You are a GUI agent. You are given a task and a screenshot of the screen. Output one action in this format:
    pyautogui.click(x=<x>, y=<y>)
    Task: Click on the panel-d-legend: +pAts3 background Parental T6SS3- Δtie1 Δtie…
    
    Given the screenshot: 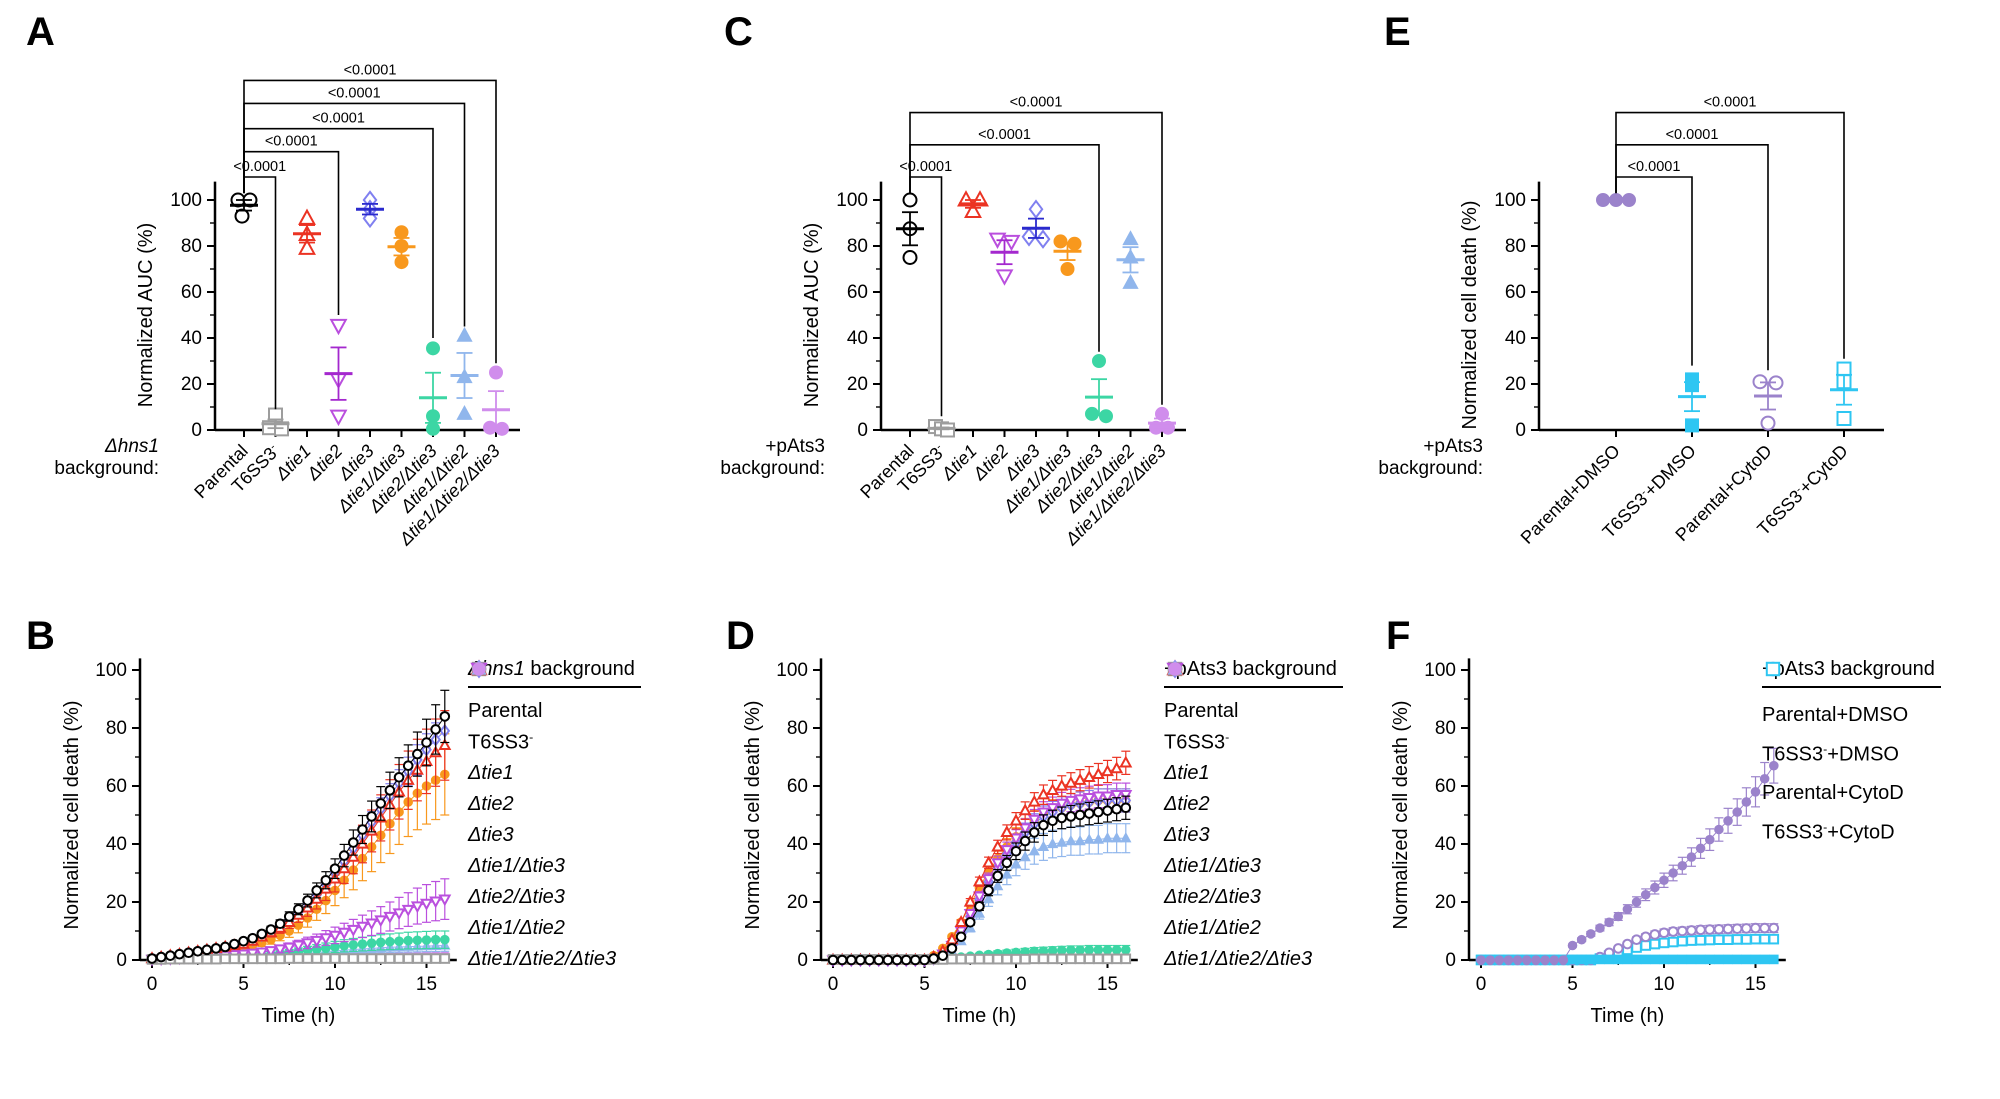 What is the action you would take?
    pyautogui.click(x=1253, y=816)
    